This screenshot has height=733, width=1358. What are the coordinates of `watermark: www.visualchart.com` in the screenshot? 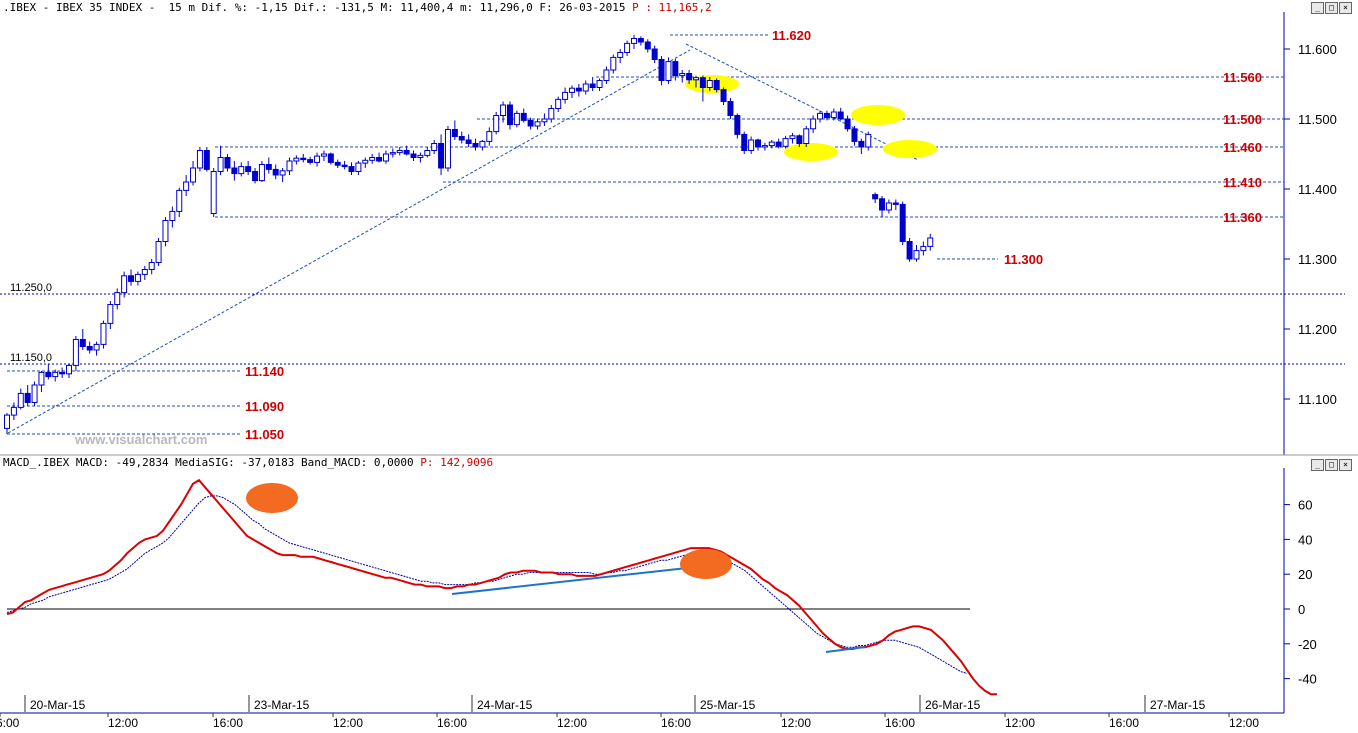 It's located at (140, 439).